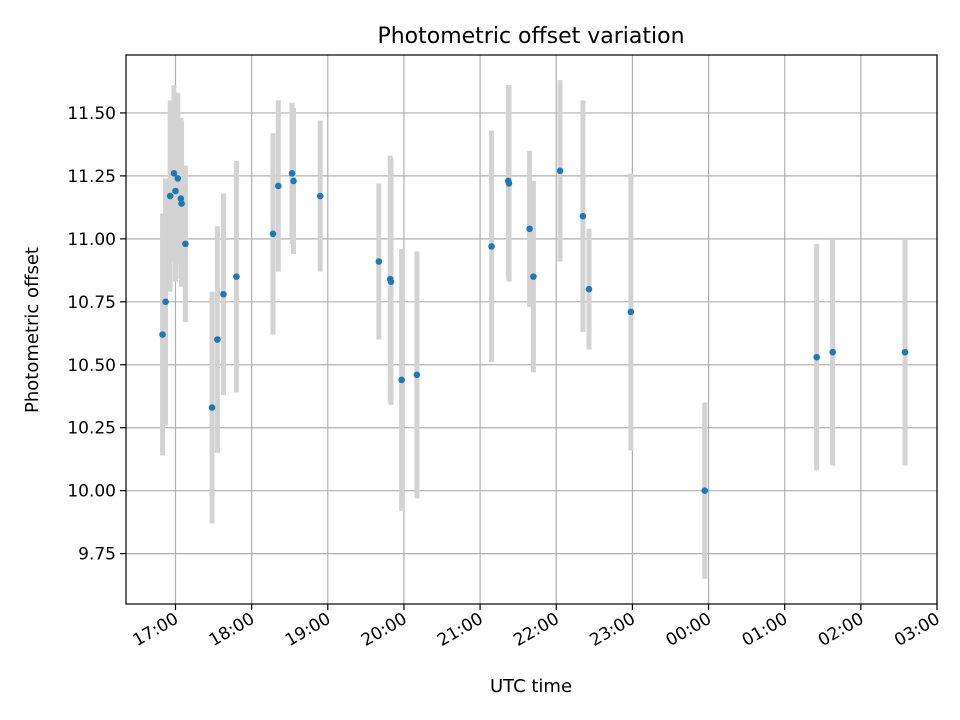  Describe the element at coordinates (841, 630) in the screenshot. I see `x-tick-label: 02:00` at that location.